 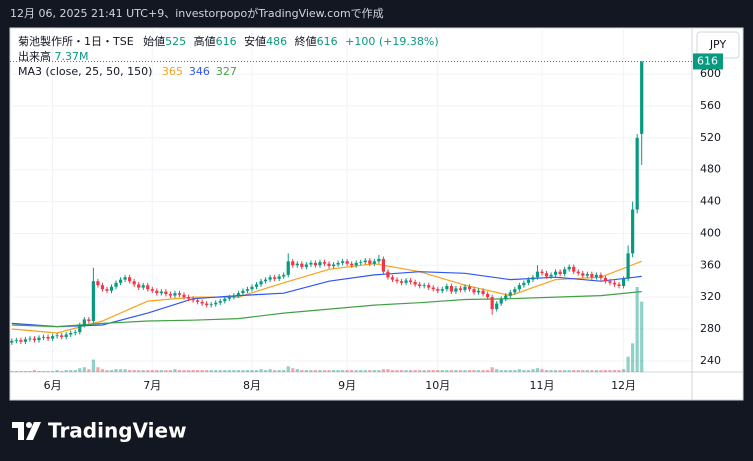 What do you see at coordinates (710, 105) in the screenshot?
I see `y-tick-label: 560` at bounding box center [710, 105].